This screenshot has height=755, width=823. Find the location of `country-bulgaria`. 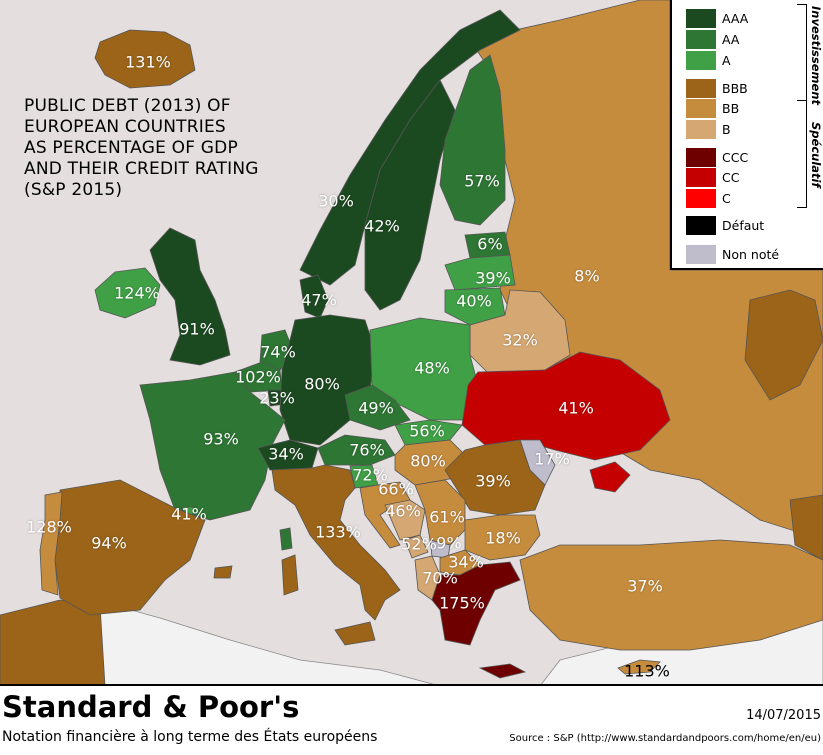

country-bulgaria is located at coordinates (502, 537).